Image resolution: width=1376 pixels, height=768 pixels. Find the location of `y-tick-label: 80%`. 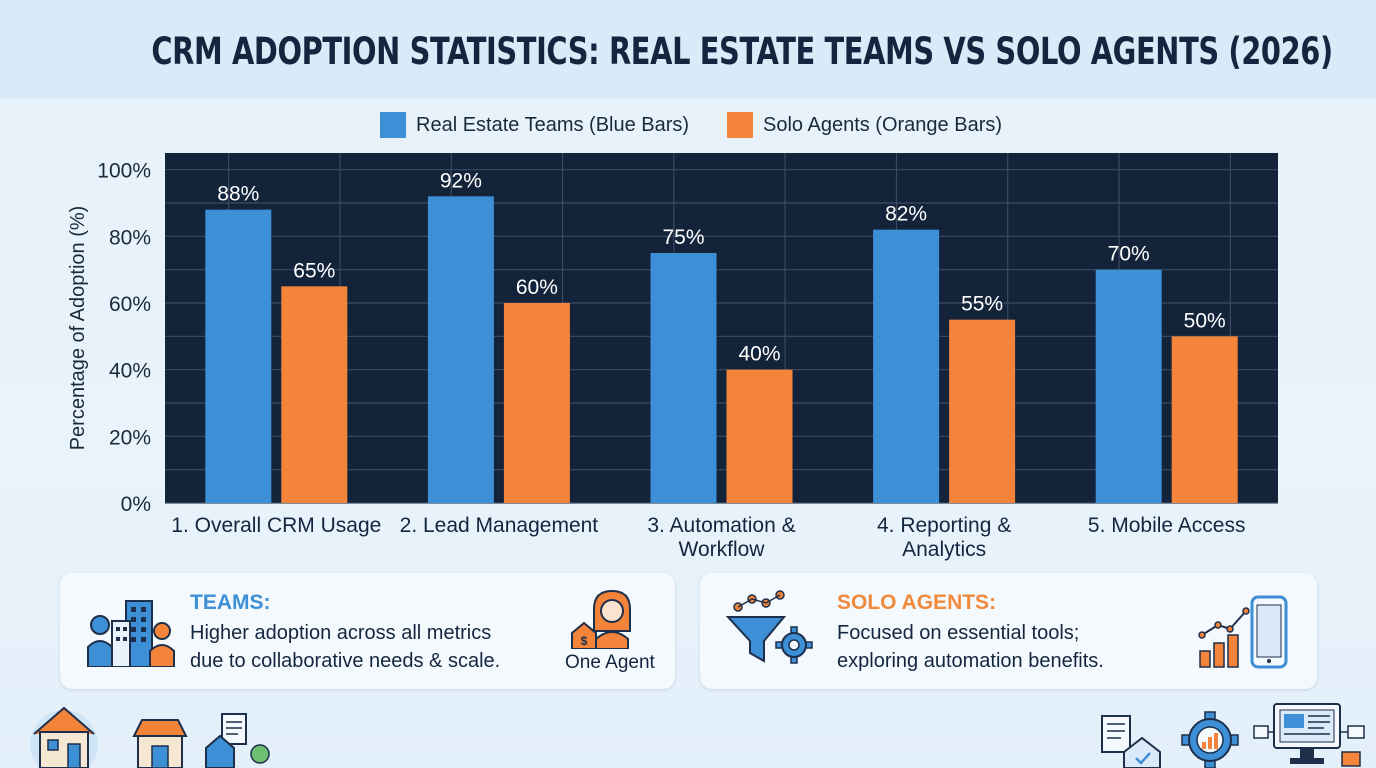

y-tick-label: 80% is located at coordinates (130, 237).